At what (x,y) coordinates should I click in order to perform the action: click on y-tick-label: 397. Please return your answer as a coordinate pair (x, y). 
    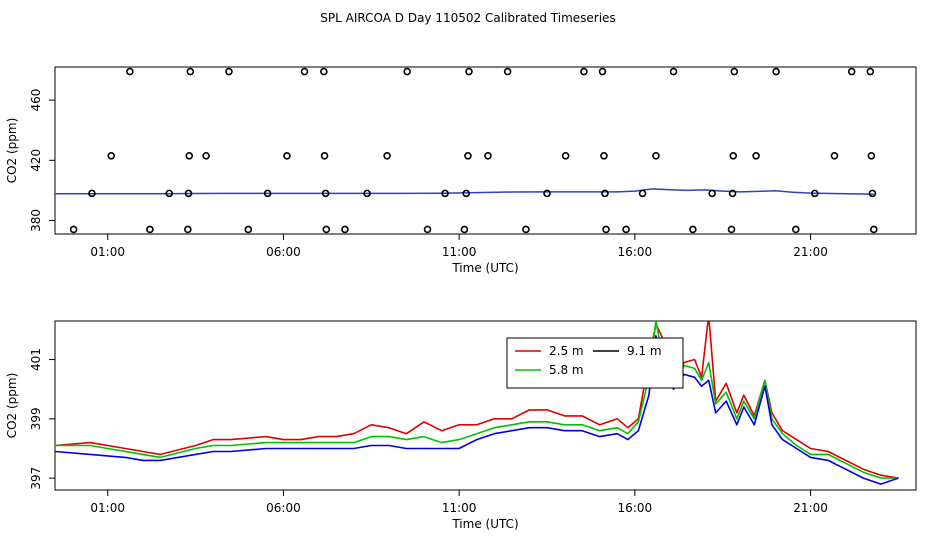
    Looking at the image, I should click on (36, 478).